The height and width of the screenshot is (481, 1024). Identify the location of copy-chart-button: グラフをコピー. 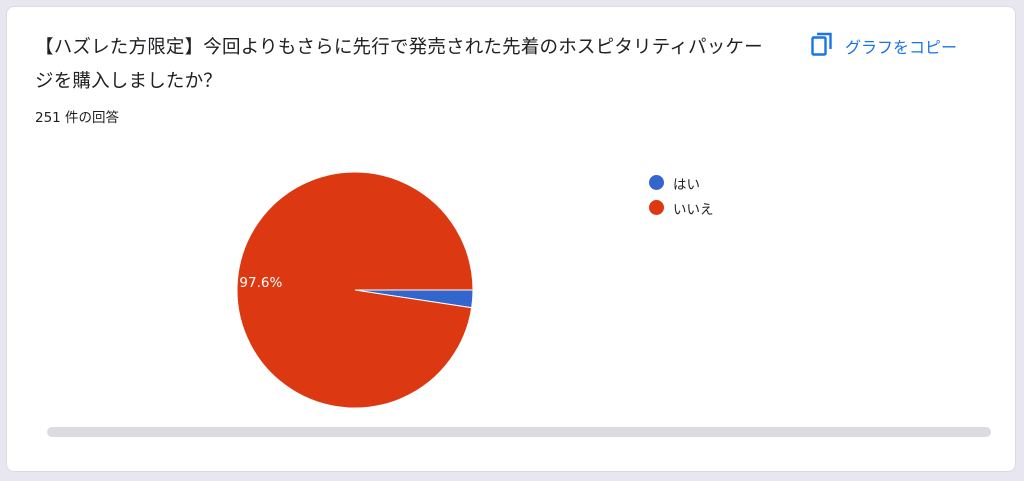
(884, 46).